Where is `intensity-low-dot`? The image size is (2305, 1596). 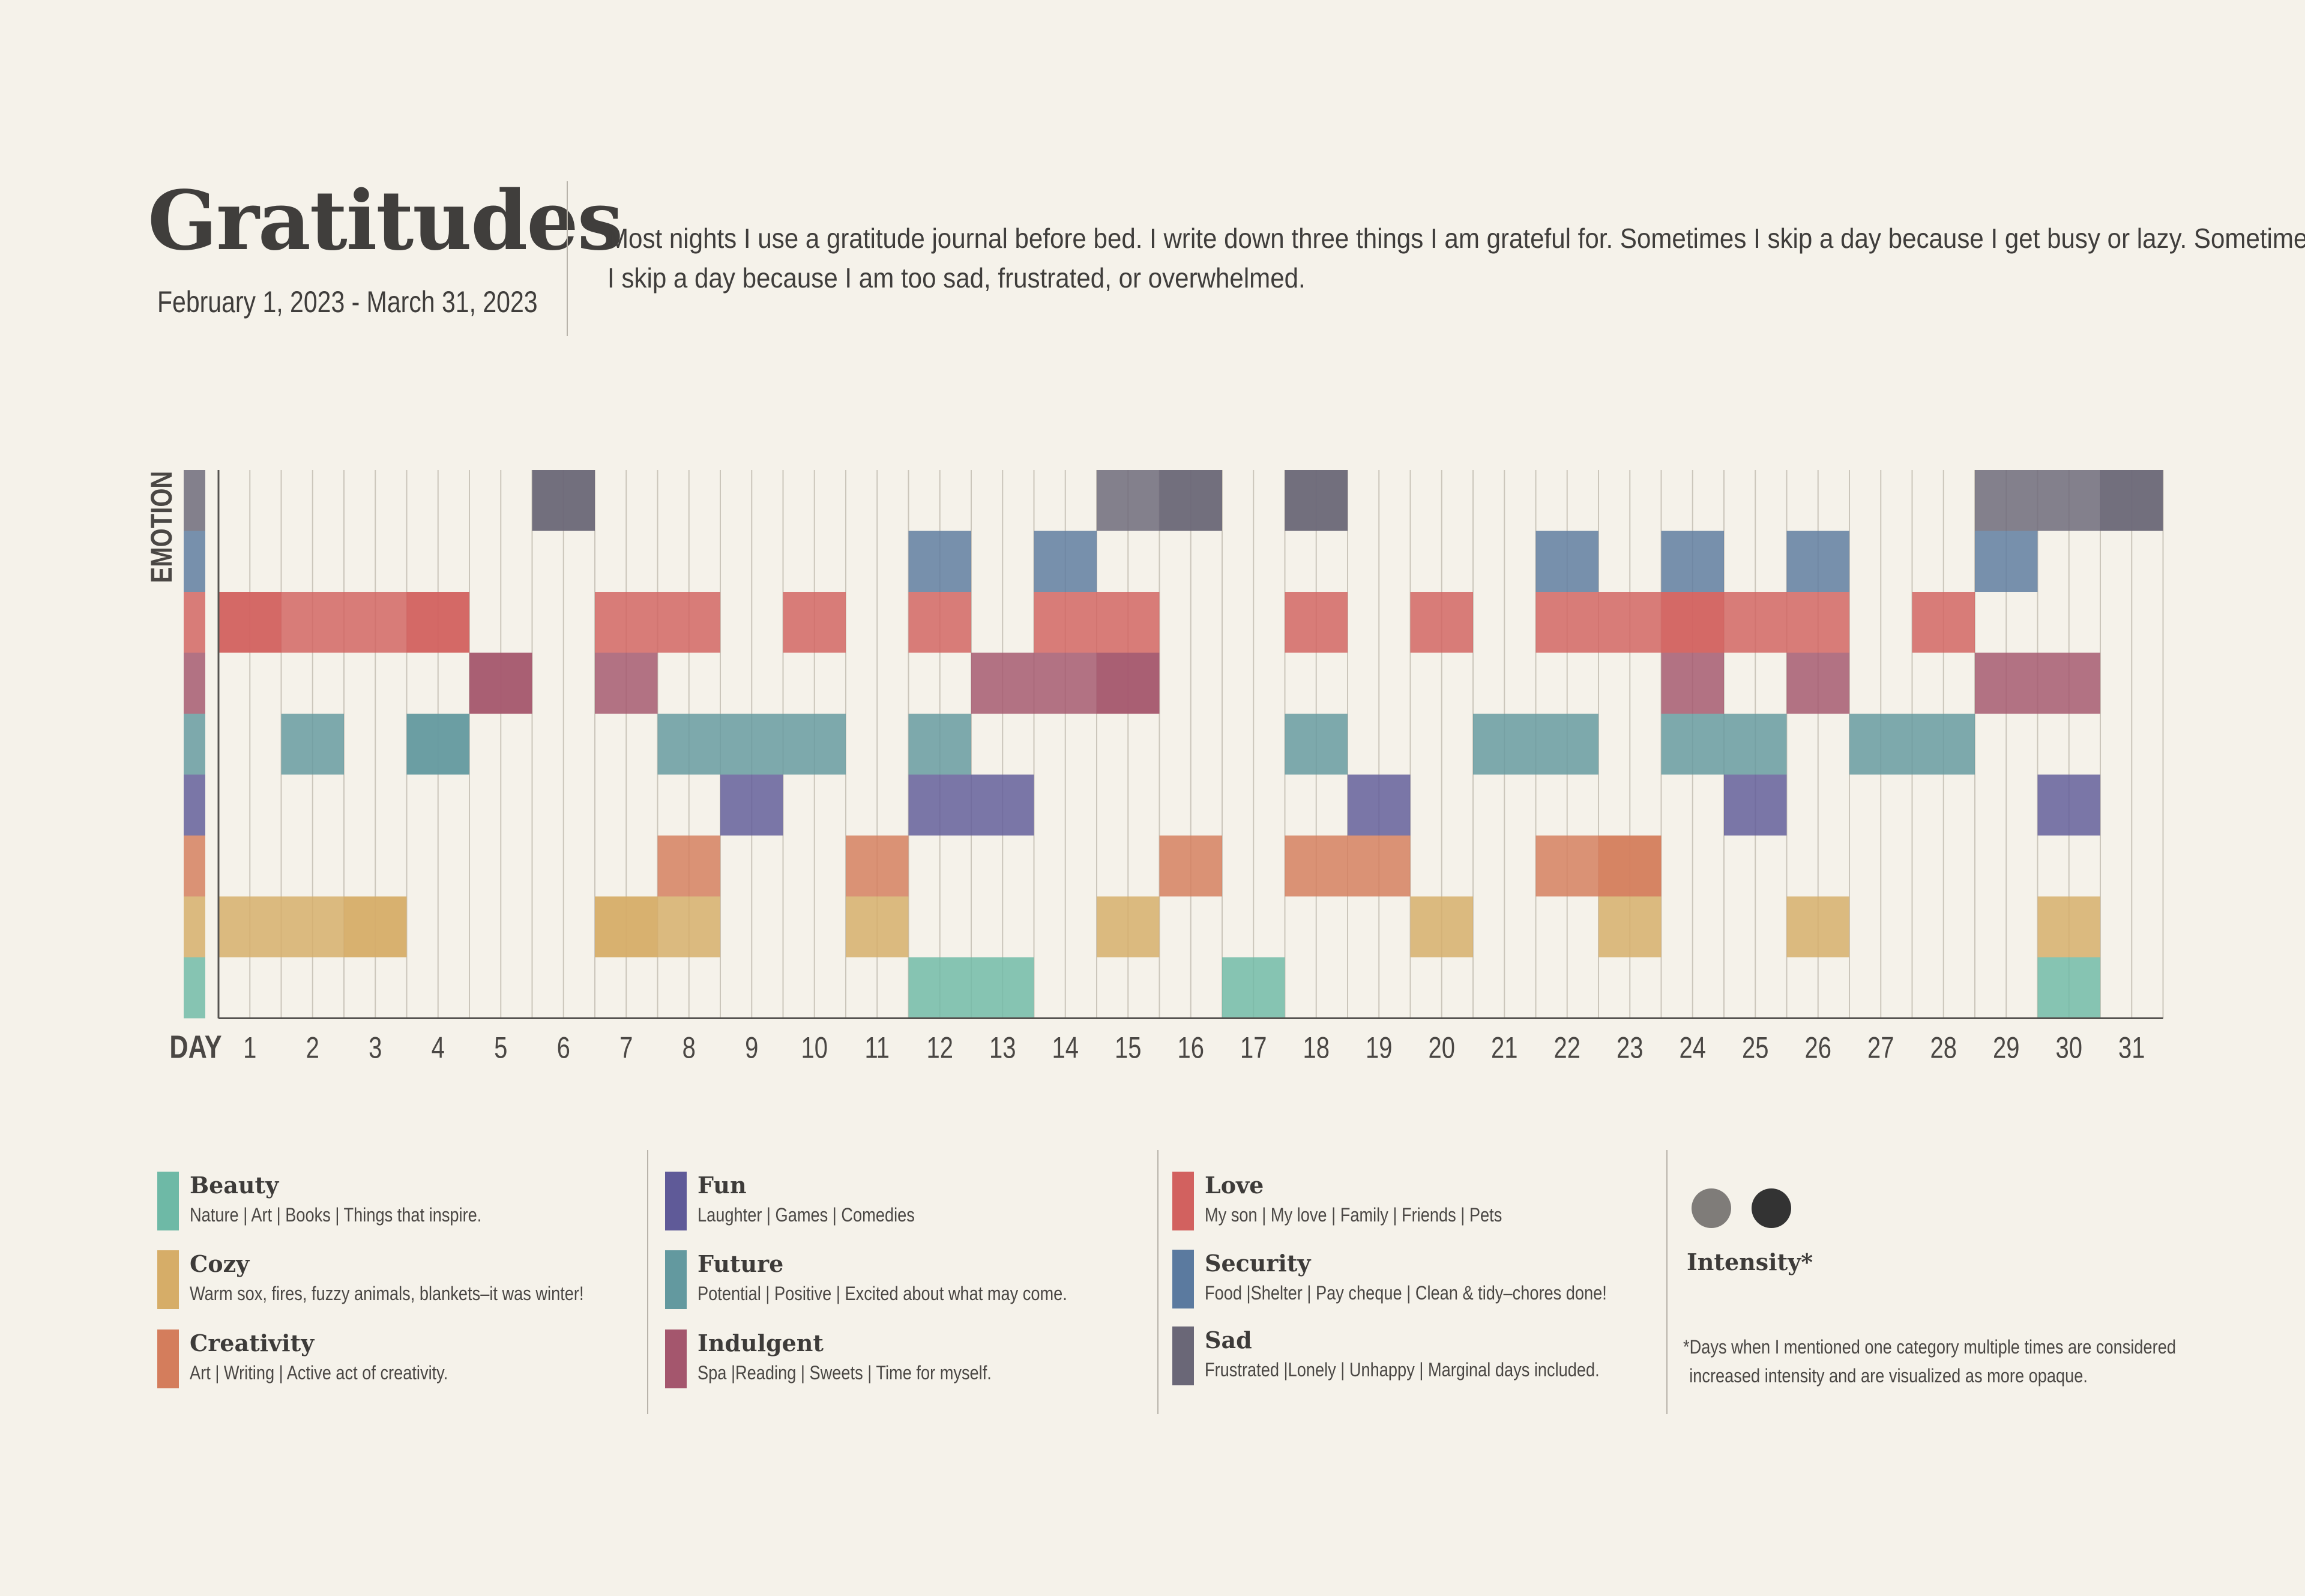
intensity-low-dot is located at coordinates (1711, 1208).